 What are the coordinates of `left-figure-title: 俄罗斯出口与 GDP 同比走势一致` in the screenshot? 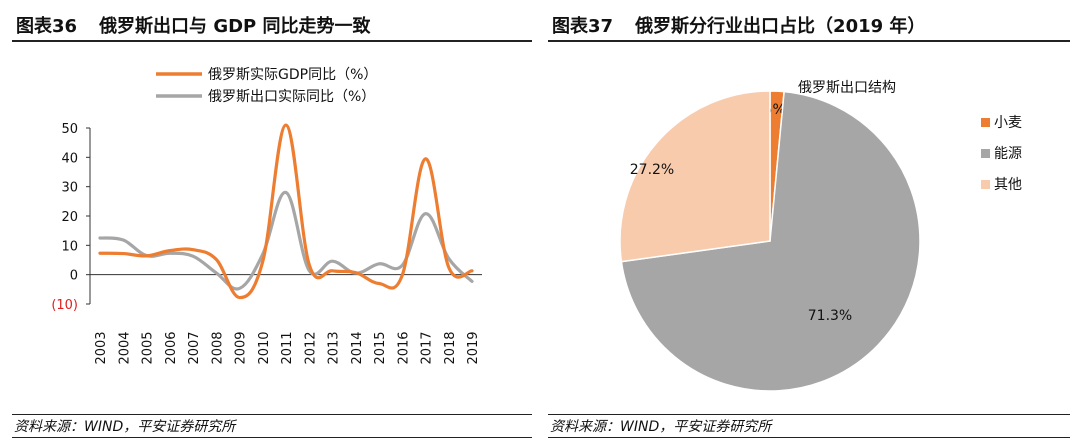 It's located at (235, 26).